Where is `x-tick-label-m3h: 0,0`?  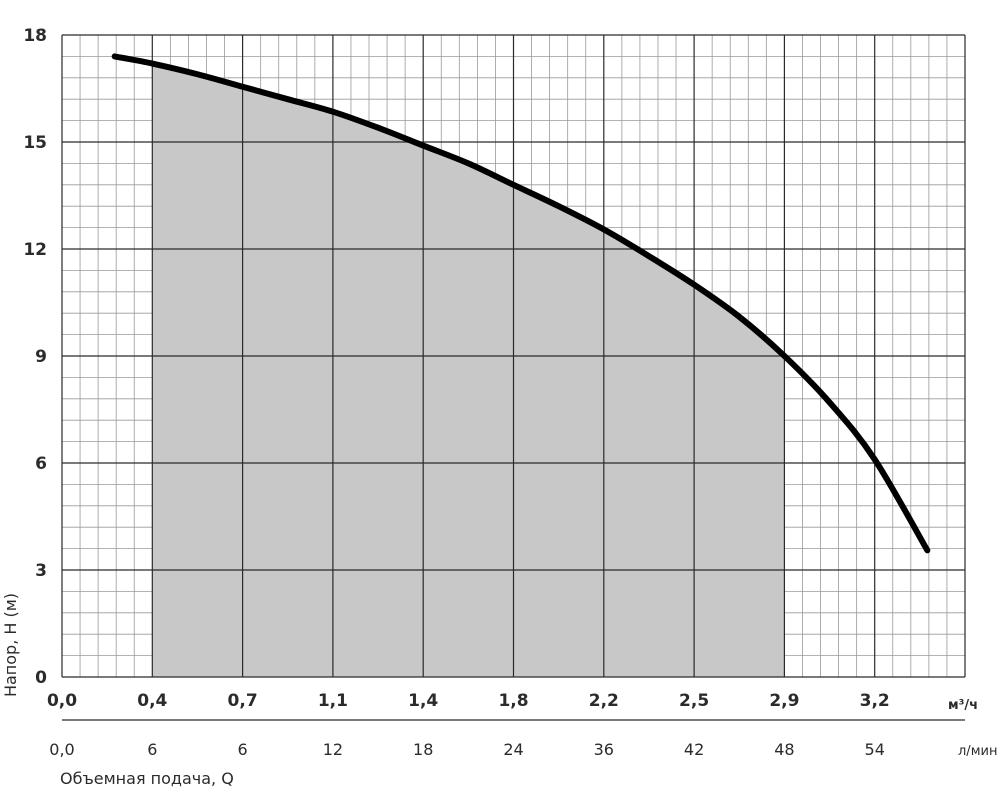
x-tick-label-m3h: 0,0 is located at coordinates (62, 701).